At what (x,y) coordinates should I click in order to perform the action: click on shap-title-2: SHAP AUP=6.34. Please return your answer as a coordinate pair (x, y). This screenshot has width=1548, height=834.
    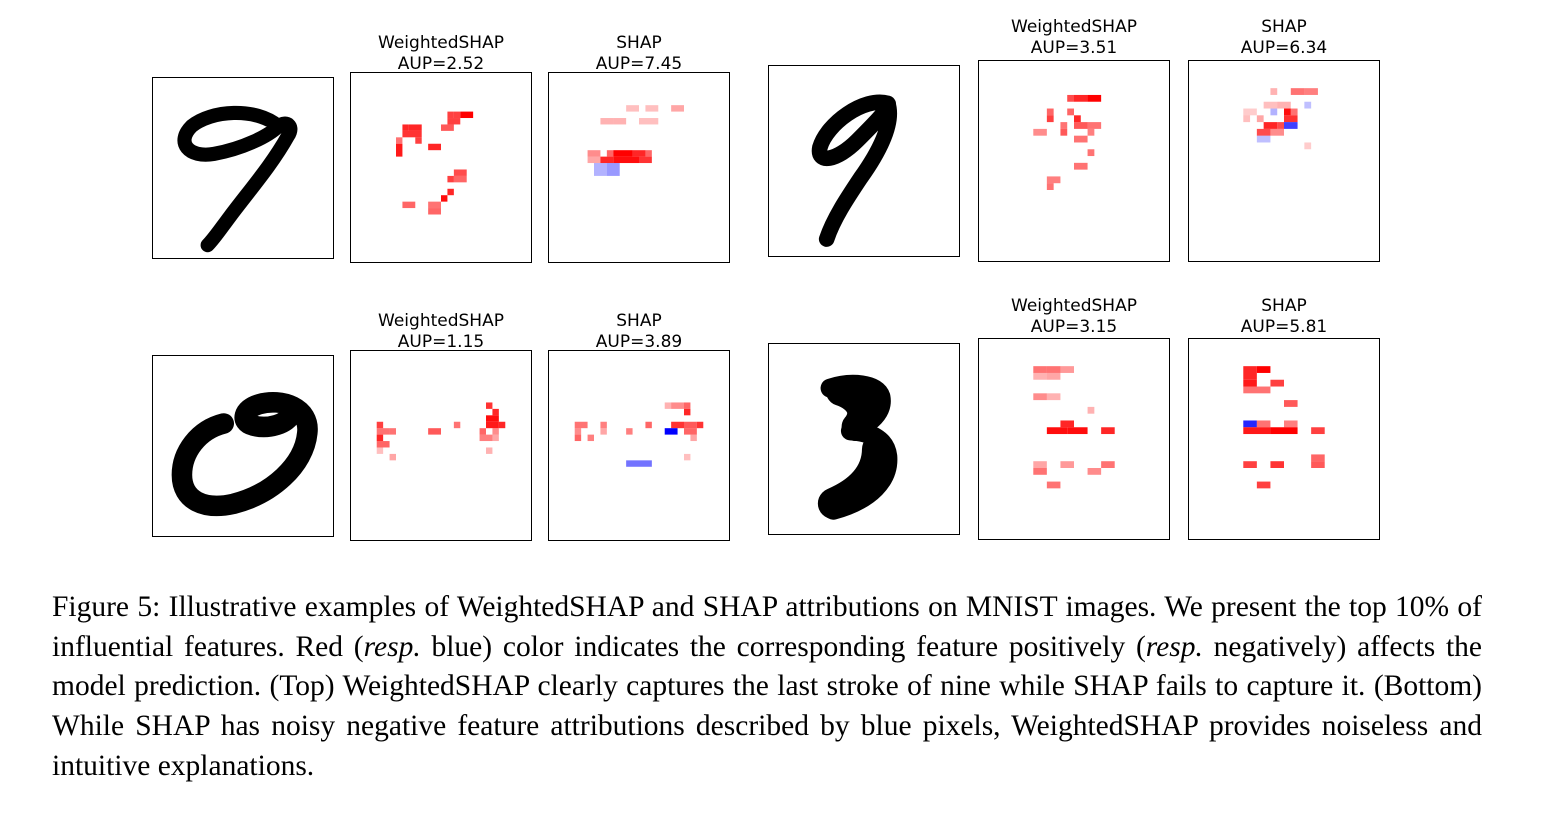
    Looking at the image, I should click on (1284, 37).